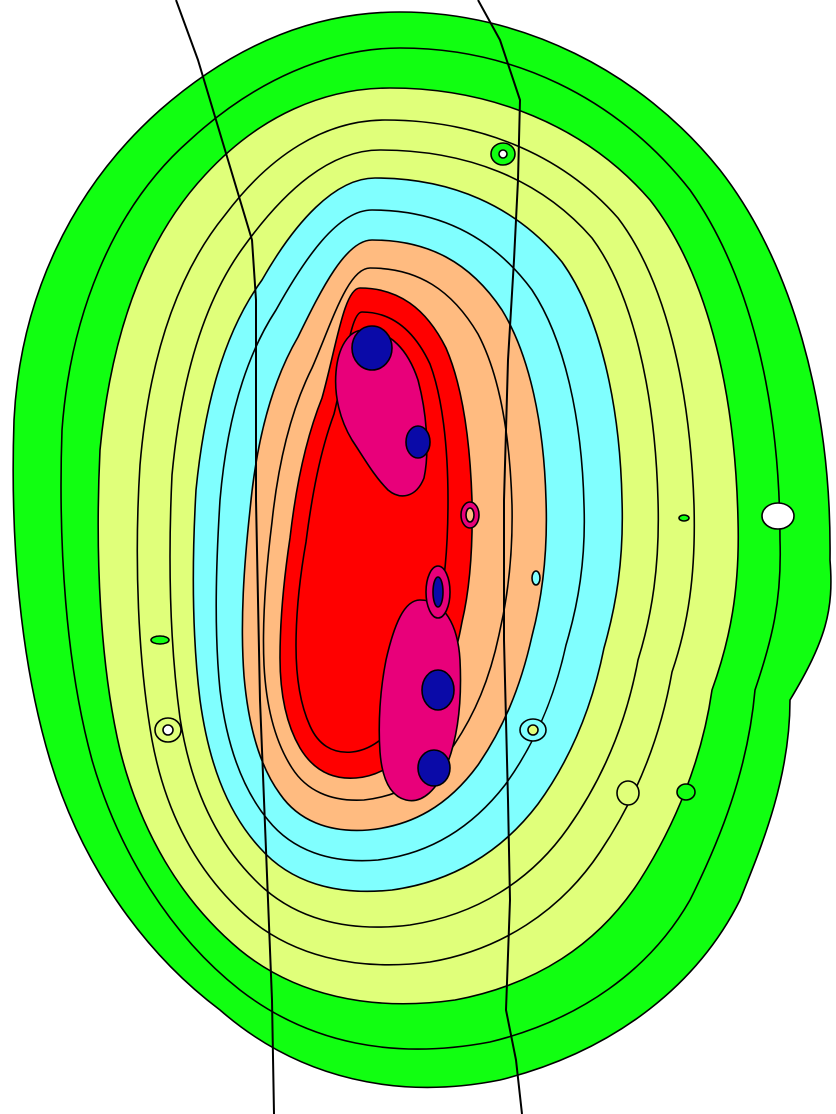 The image size is (836, 1114). Describe the element at coordinates (225, 557) in the screenshot. I see `boundary-line-west` at that location.